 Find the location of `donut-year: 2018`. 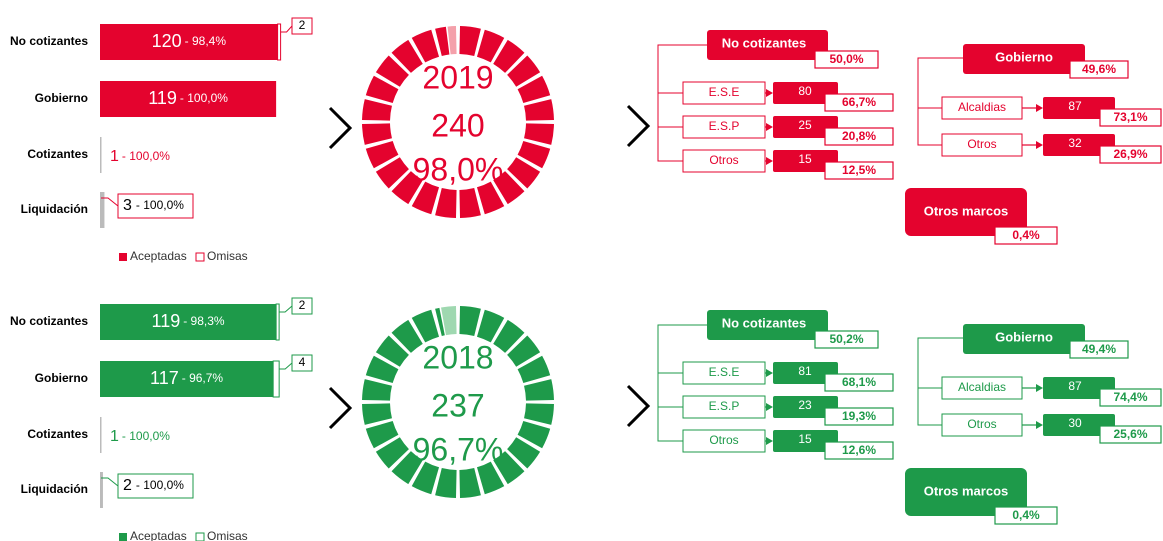

donut-year: 2018 is located at coordinates (457, 357).